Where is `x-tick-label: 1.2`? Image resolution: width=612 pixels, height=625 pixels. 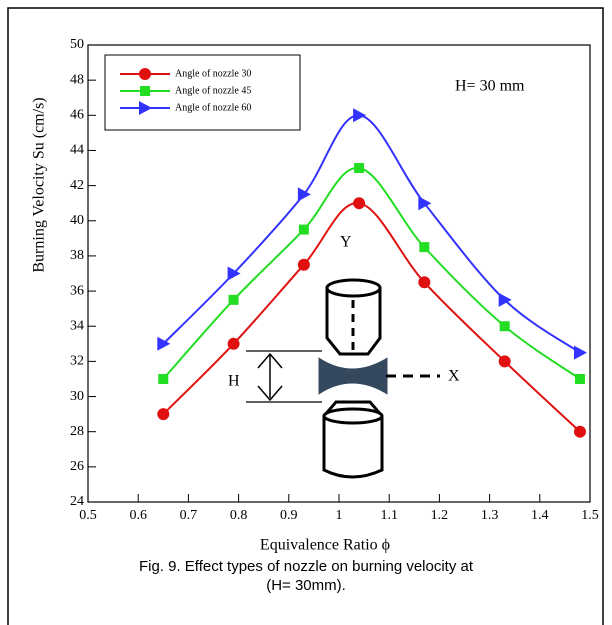
x-tick-label: 1.2 is located at coordinates (440, 515).